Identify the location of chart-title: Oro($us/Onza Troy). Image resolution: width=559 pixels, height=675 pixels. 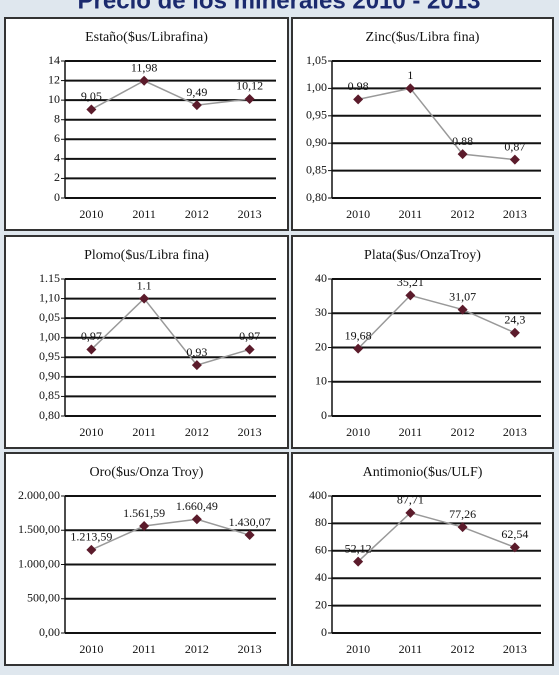
(147, 472).